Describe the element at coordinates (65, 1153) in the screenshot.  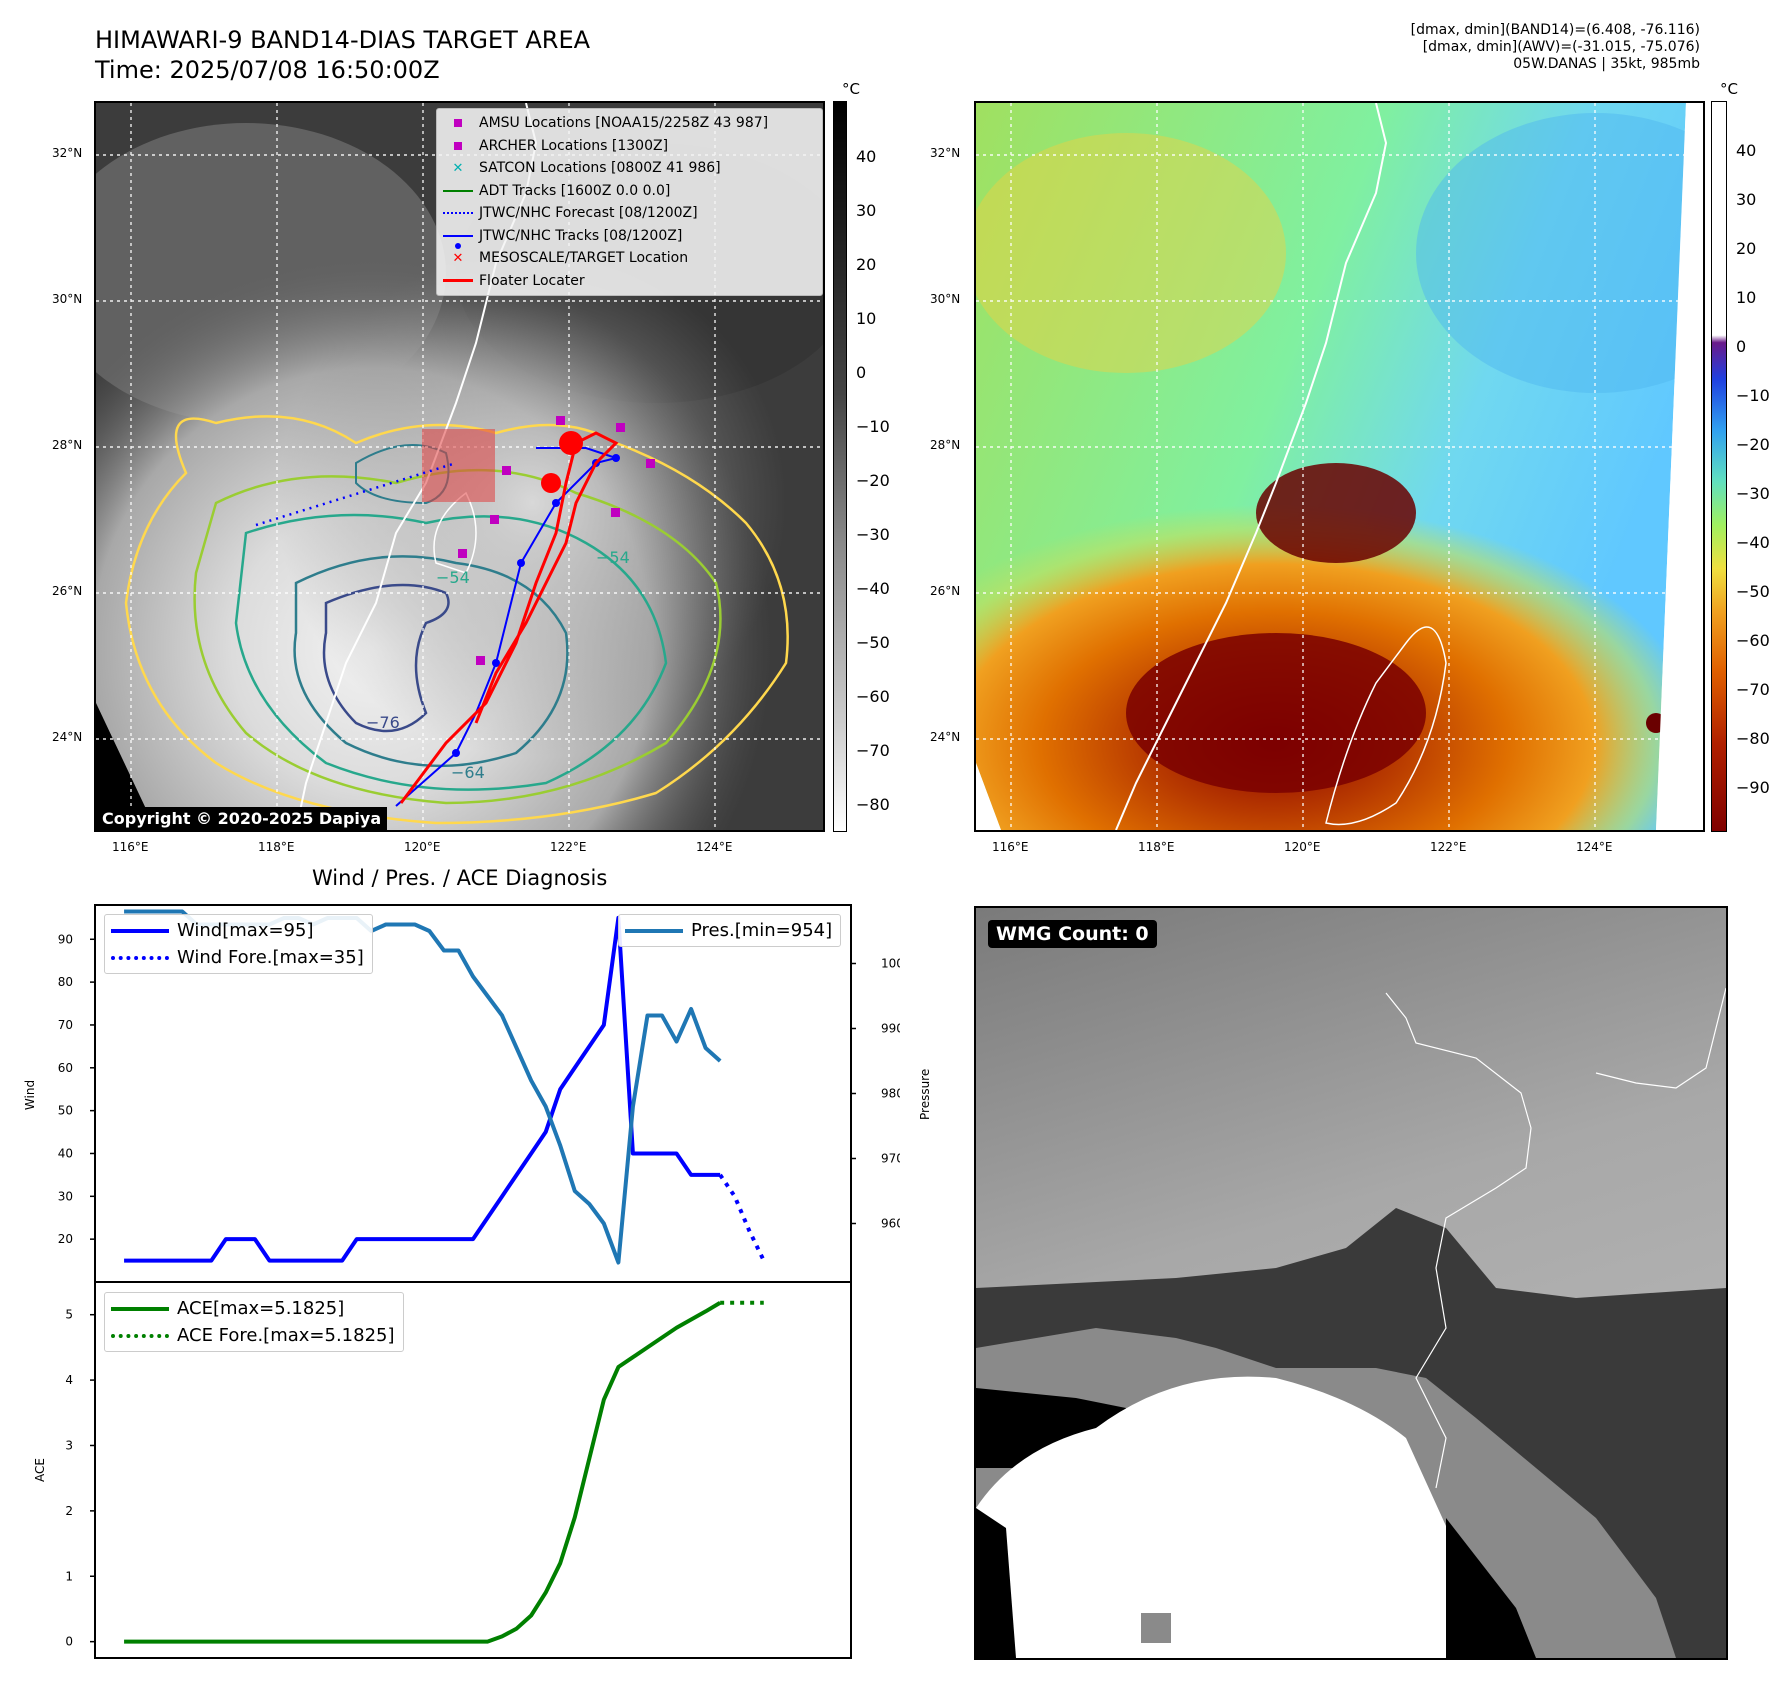
I see `y-tick-label: 40` at that location.